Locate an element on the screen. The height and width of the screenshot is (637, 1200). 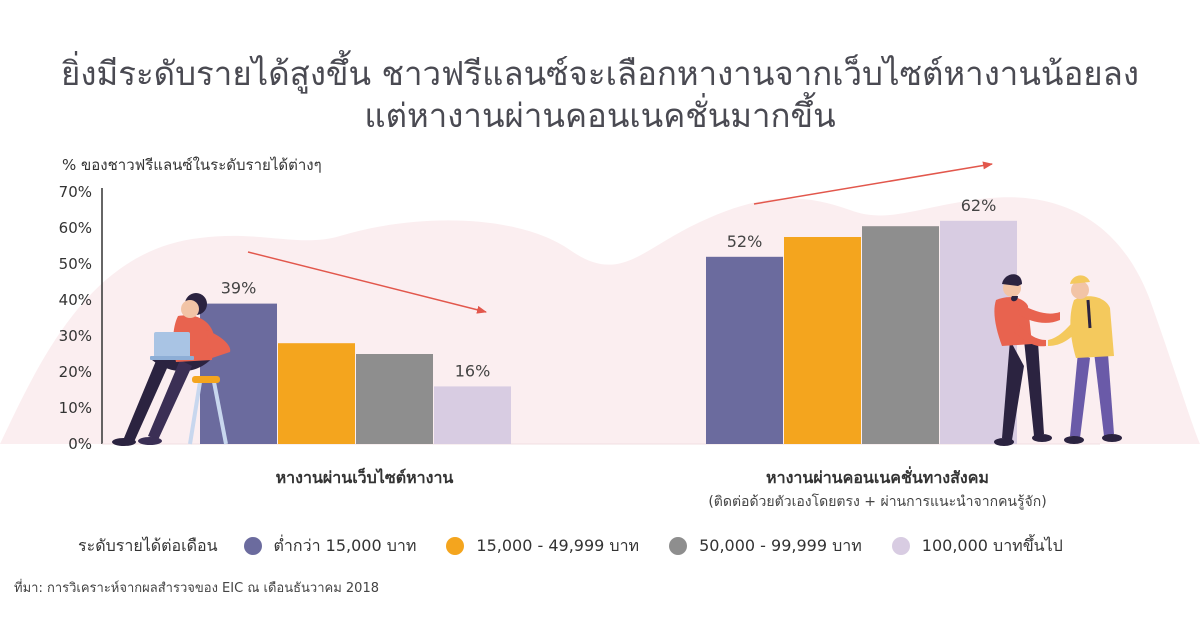
y-tick-label: 70% is located at coordinates (75, 192).